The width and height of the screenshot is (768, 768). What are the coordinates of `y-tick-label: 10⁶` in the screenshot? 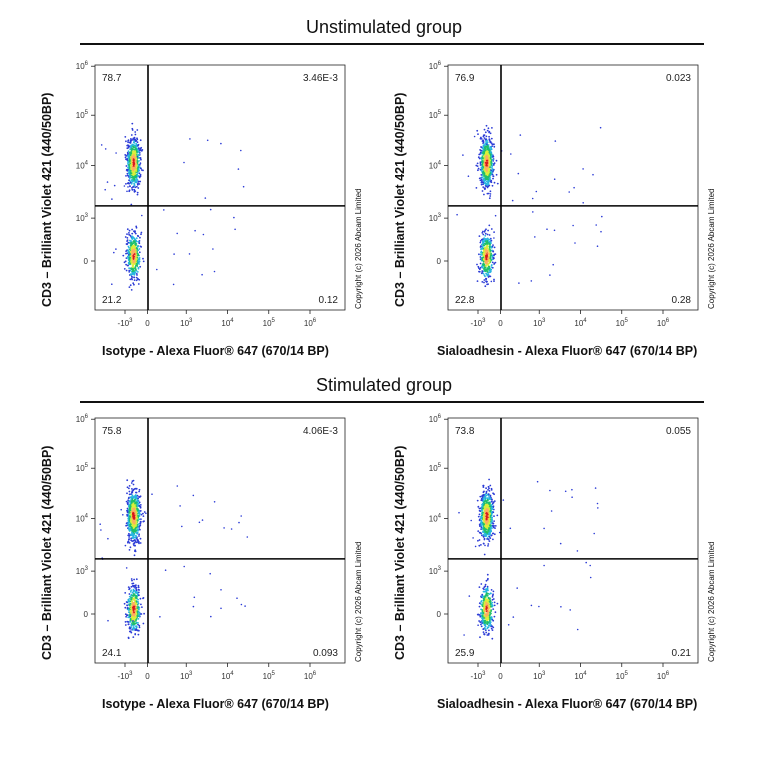 It's located at (435, 419).